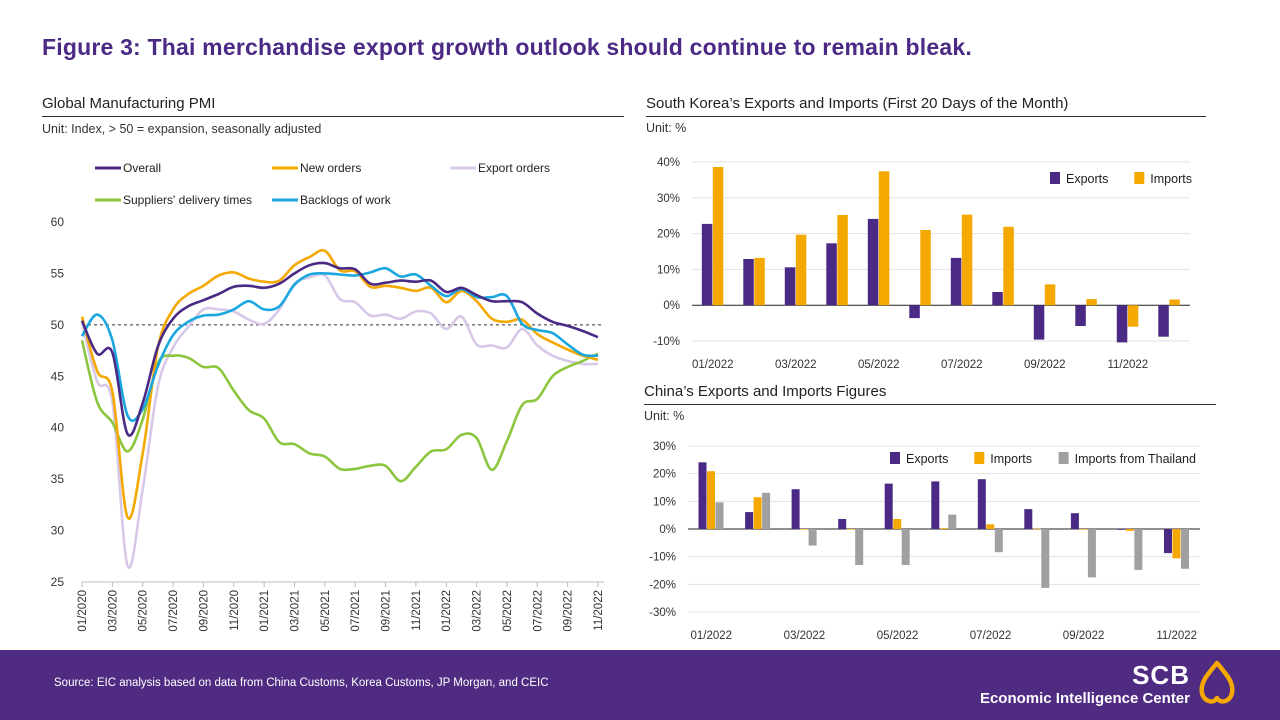 The width and height of the screenshot is (1280, 720). Describe the element at coordinates (514, 168) in the screenshot. I see `legend-label-export-orders: Export orders` at that location.